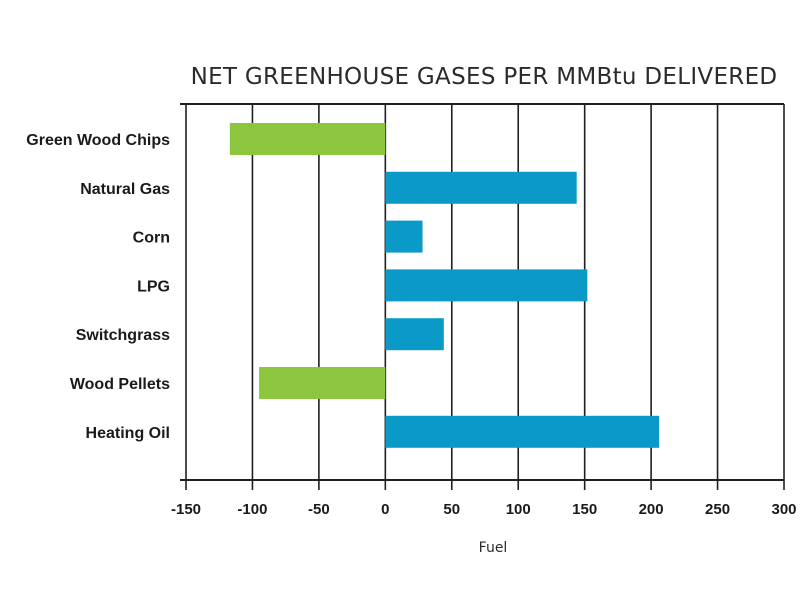  What do you see at coordinates (385, 509) in the screenshot?
I see `x-tick-label: 0` at bounding box center [385, 509].